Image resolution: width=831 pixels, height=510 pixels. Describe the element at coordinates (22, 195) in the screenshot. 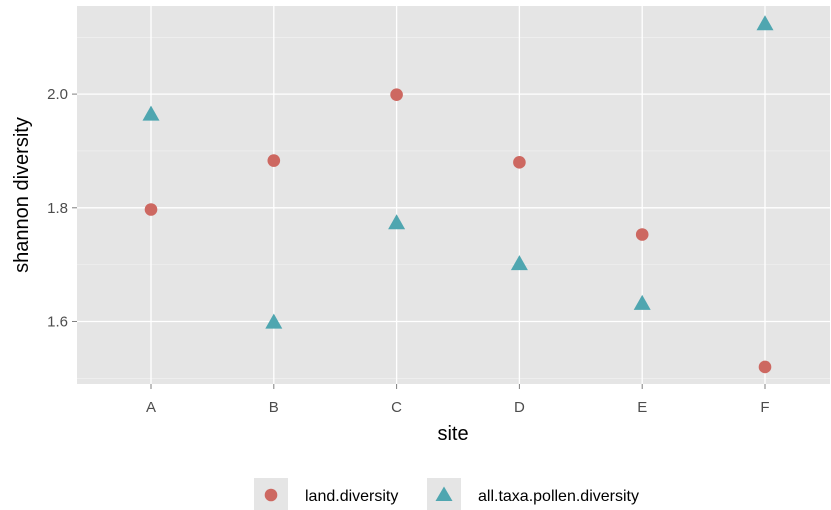

I see `y-axis-title: shannon diversity` at that location.